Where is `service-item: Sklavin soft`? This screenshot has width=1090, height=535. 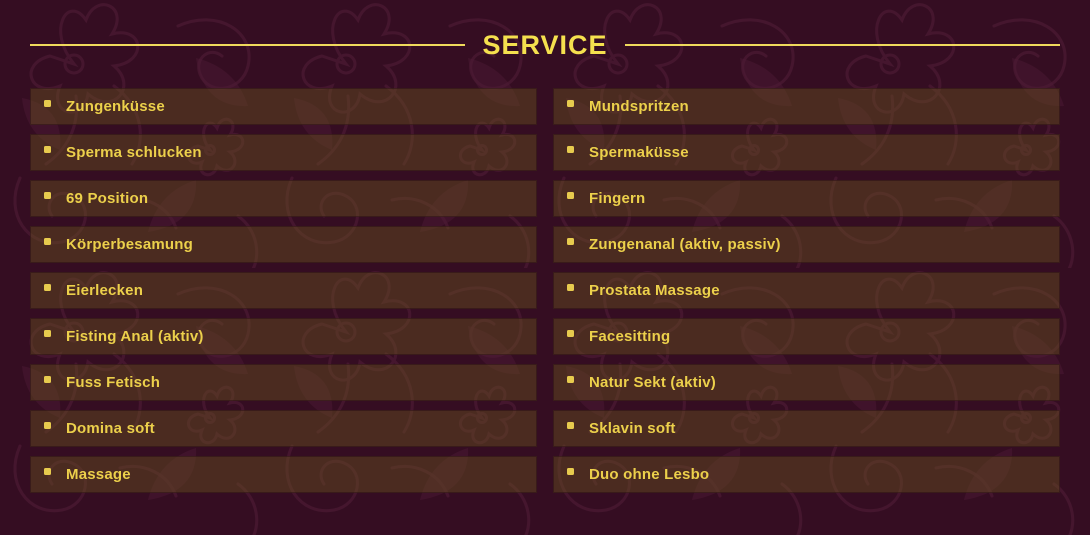 service-item: Sklavin soft is located at coordinates (806, 428).